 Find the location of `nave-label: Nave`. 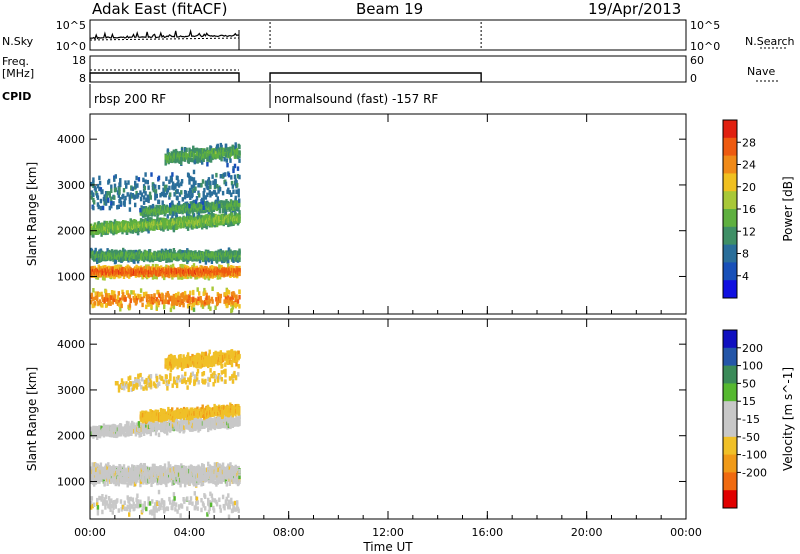

nave-label: Nave is located at coordinates (761, 71).